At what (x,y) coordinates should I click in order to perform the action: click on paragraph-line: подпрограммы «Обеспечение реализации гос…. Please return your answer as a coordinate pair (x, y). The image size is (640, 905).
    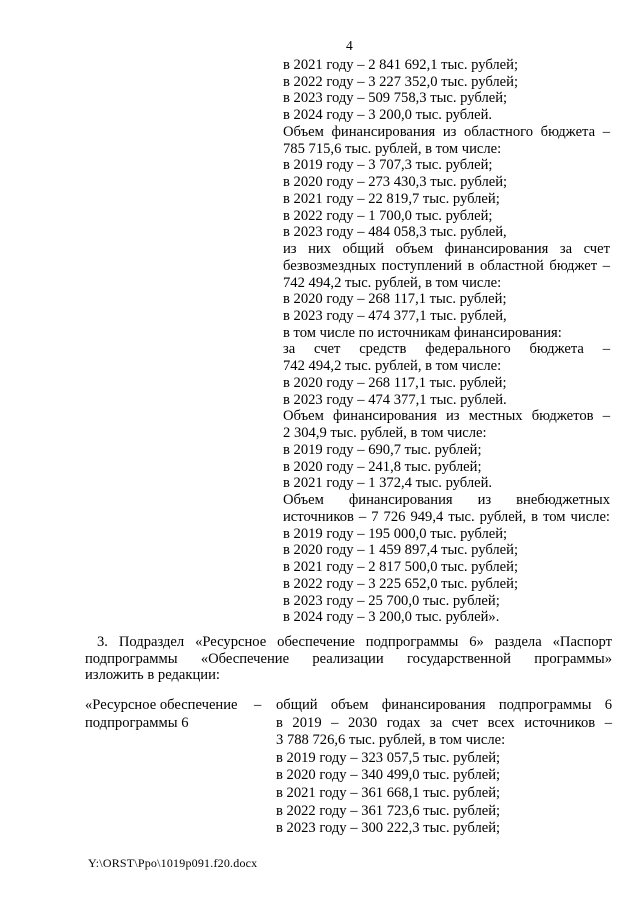
    Looking at the image, I should click on (348, 658).